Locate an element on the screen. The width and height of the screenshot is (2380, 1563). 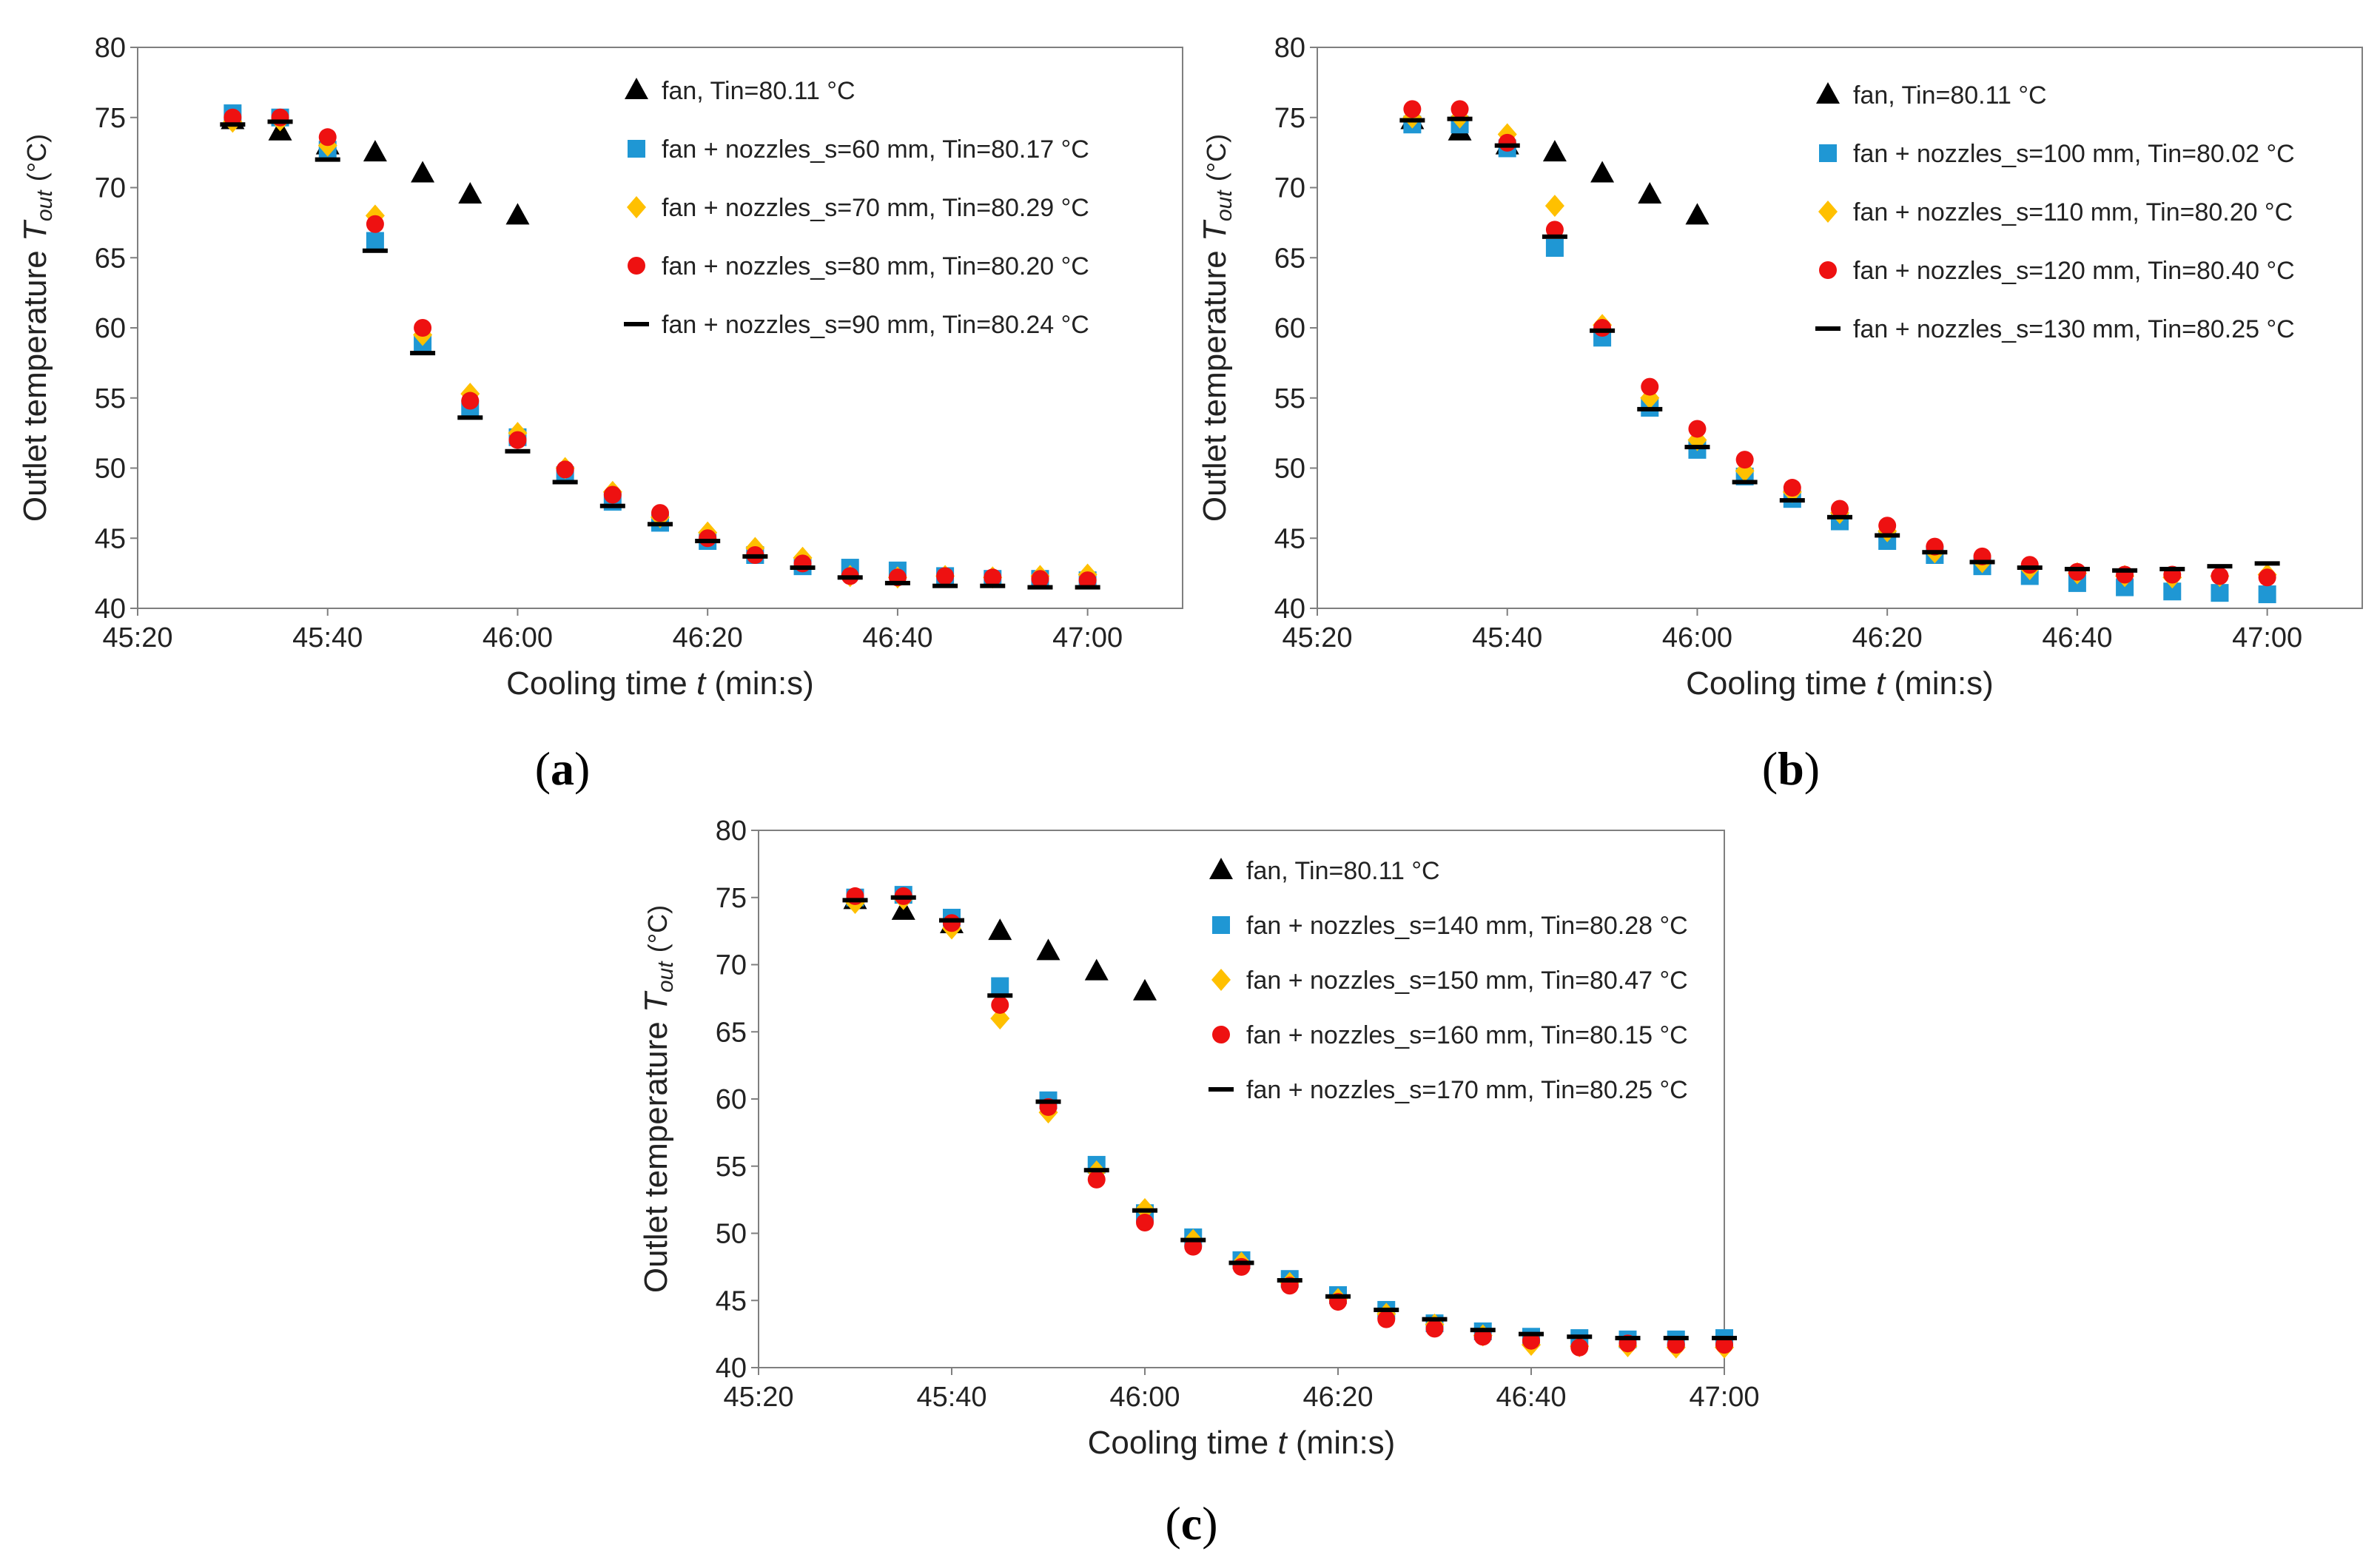
x-axis-unit: (min:s) is located at coordinates (1943, 683).